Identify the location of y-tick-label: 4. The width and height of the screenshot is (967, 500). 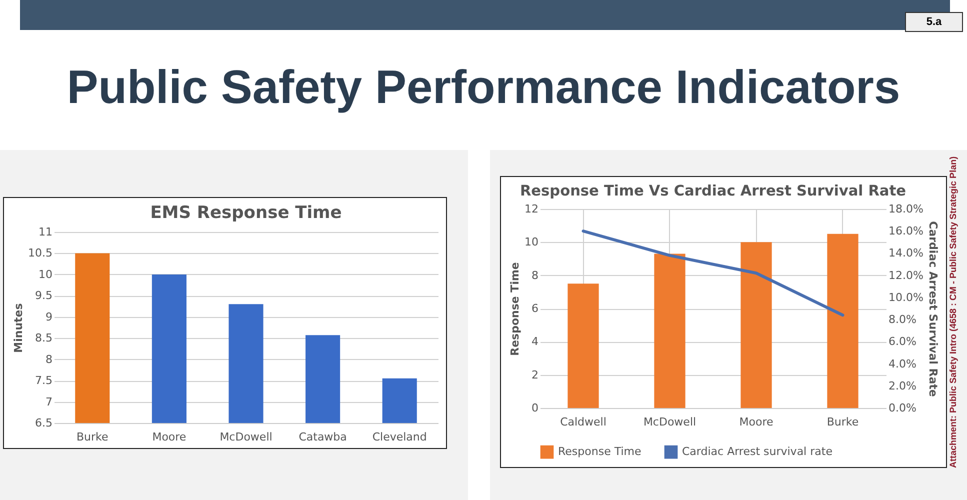
(535, 341).